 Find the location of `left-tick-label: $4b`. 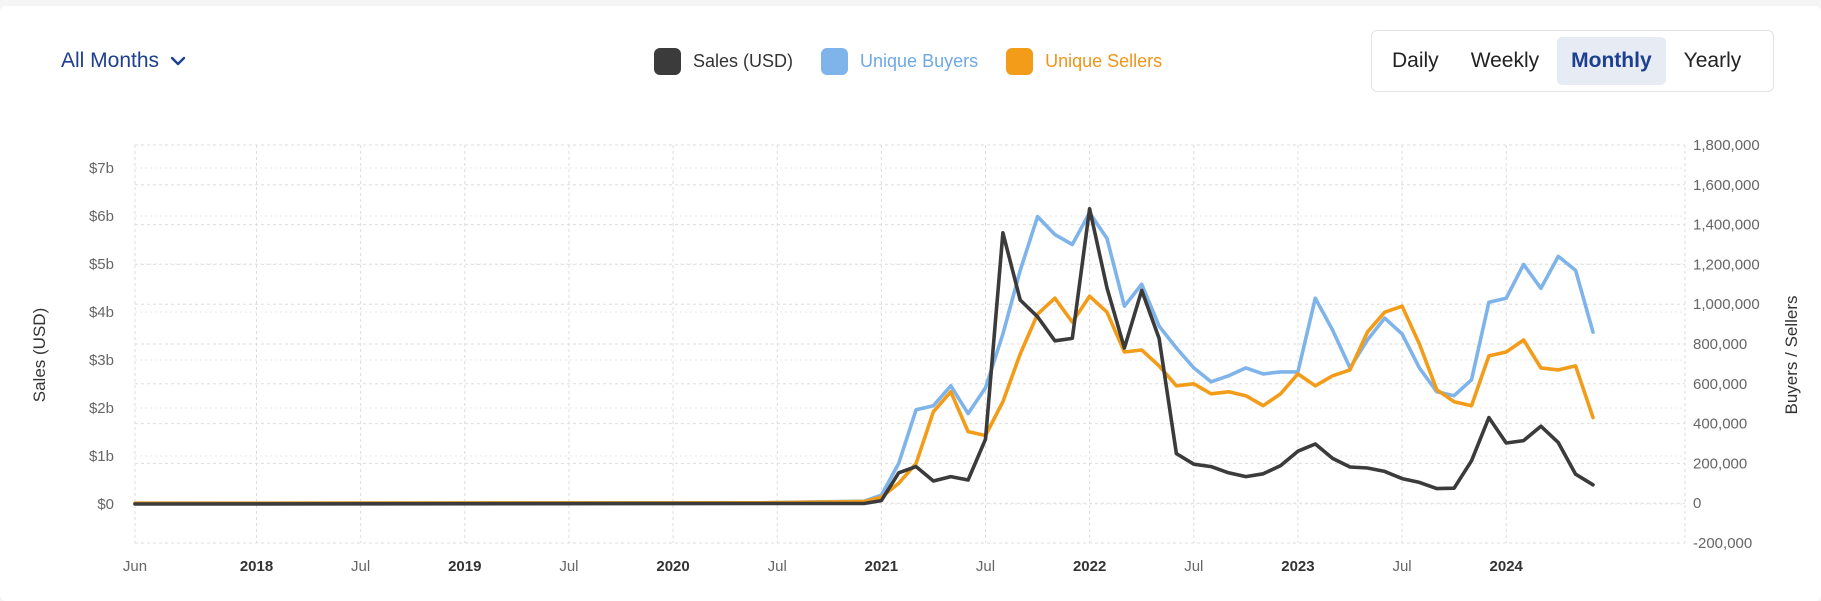

left-tick-label: $4b is located at coordinates (101, 312).